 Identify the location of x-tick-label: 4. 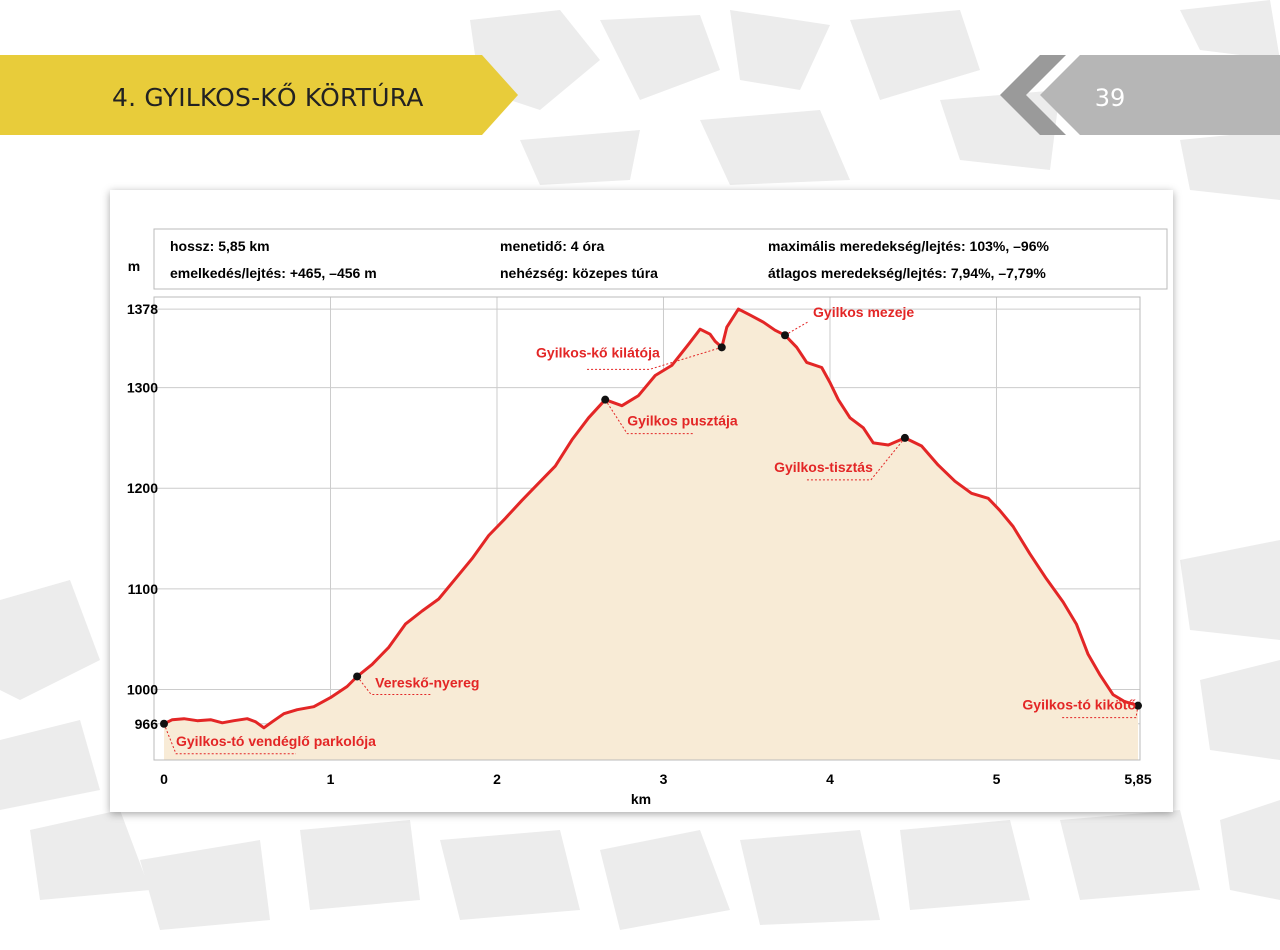
(830, 779).